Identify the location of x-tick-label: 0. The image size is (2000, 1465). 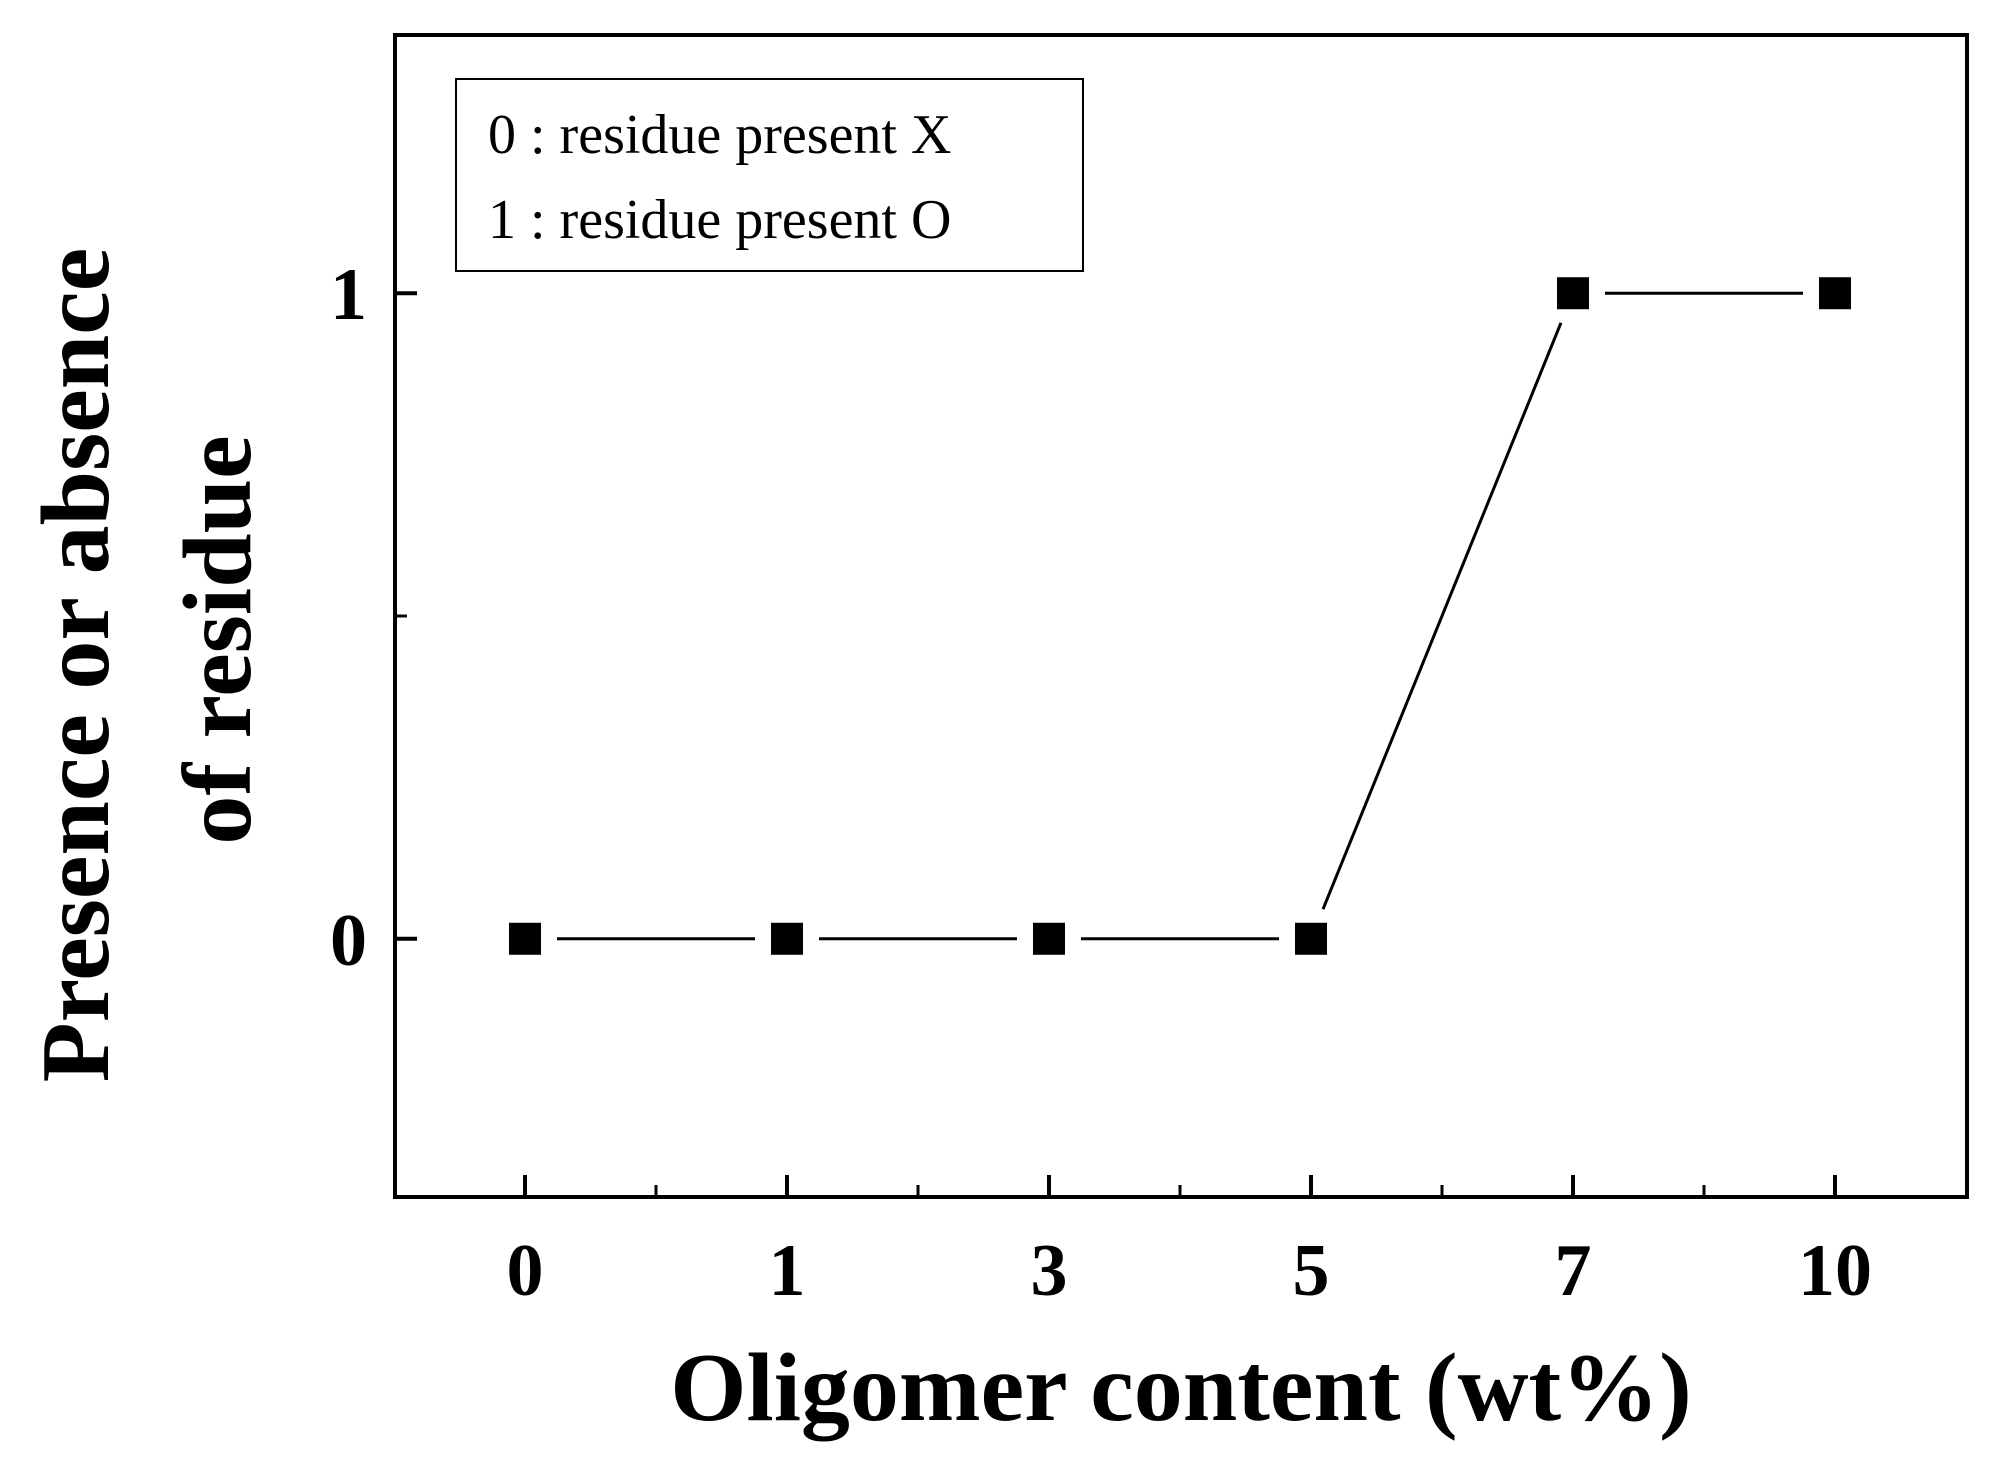
(525, 1271).